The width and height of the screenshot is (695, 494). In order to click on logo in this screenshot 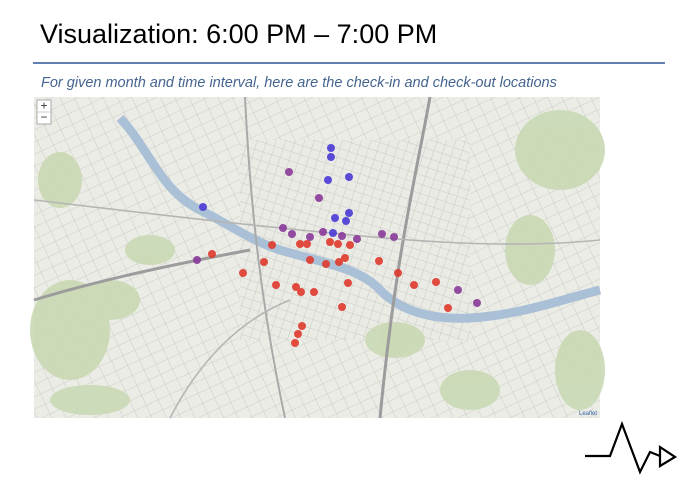, I will do `click(631, 447)`.